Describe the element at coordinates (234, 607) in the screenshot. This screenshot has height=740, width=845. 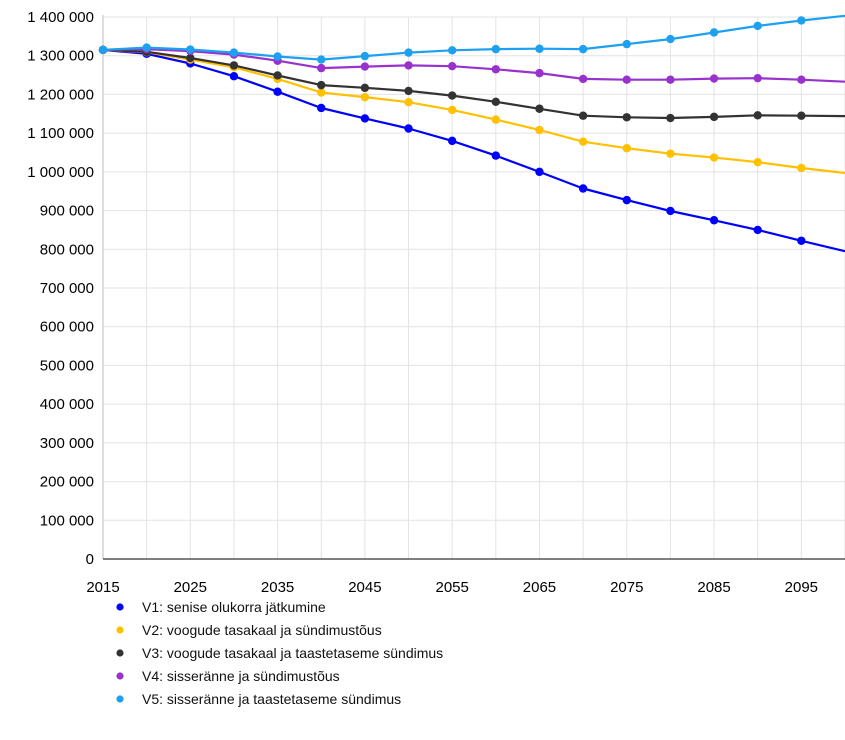
I see `legend-label: V1: senise olukorra jätkumine` at that location.